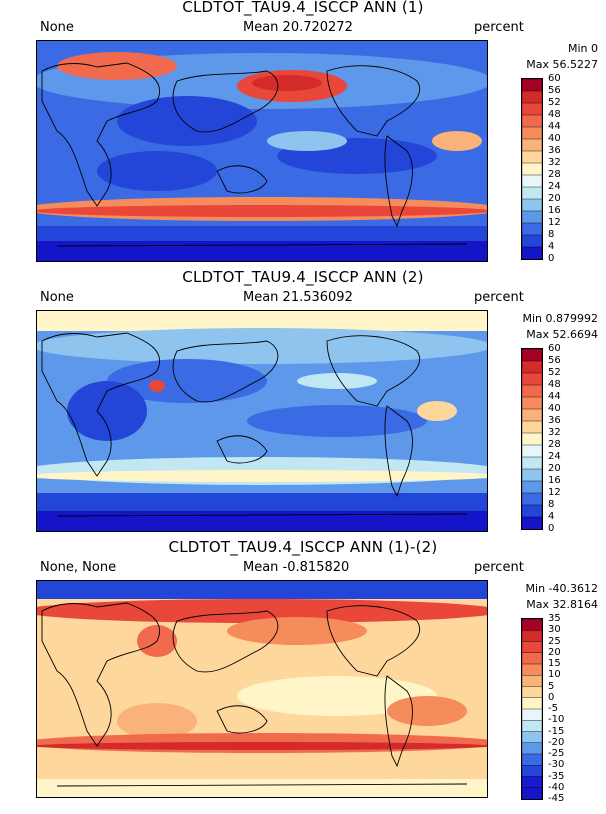  I want to click on colorbar-tick-label: -25, so click(556, 753).